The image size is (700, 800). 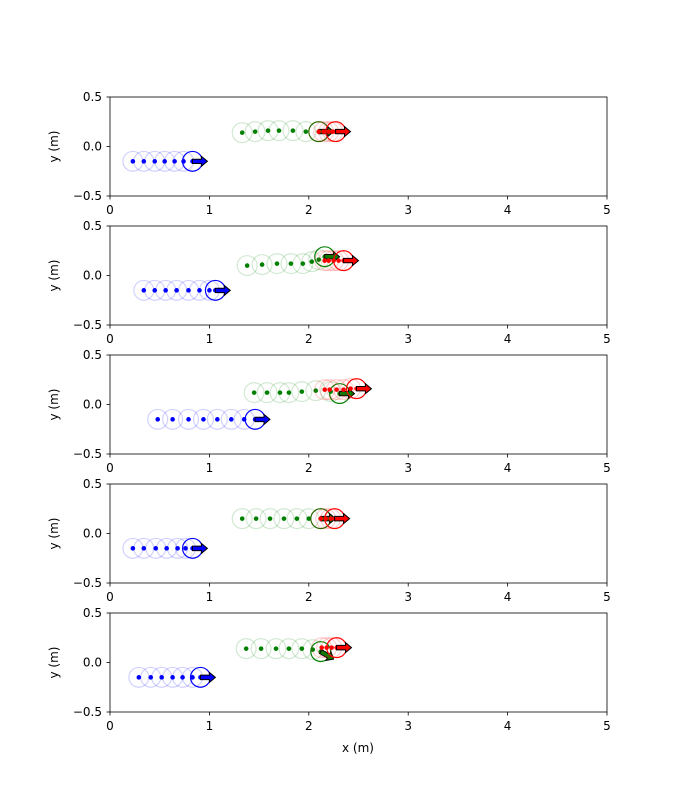 What do you see at coordinates (329, 540) in the screenshot?
I see `panel-4: 0 1 2 3 4 5 −0.5 0.0 0.5 y (m)` at bounding box center [329, 540].